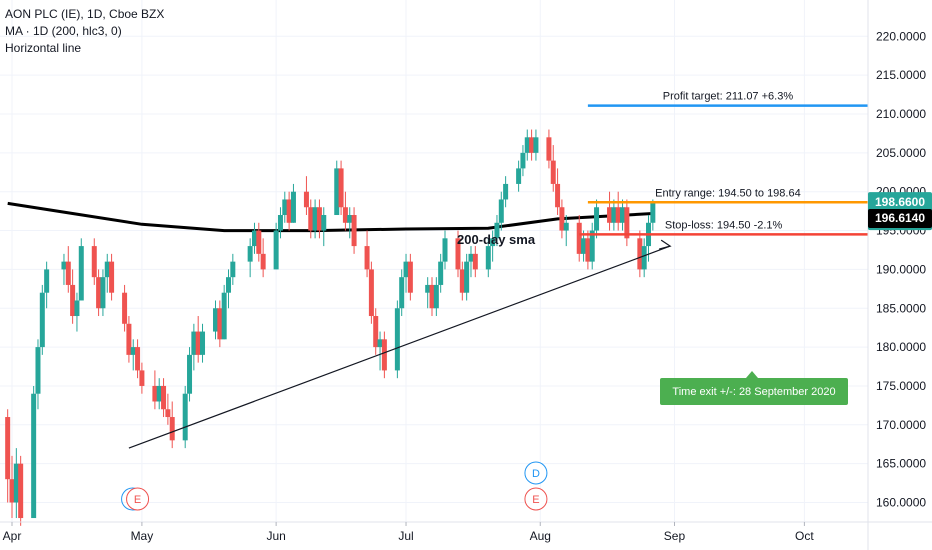  What do you see at coordinates (675, 536) in the screenshot?
I see `x-tick-label: Sep` at bounding box center [675, 536].